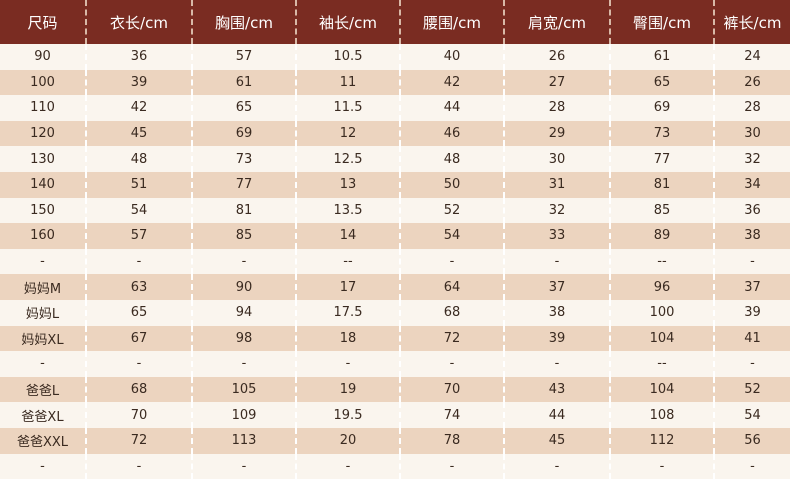 This screenshot has width=790, height=479. I want to click on measurement-cell: 51, so click(139, 185).